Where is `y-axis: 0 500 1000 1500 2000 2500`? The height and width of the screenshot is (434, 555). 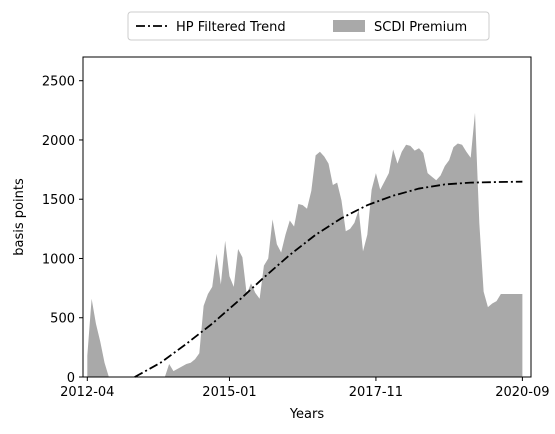 y-axis: 0 500 1000 1500 2000 2500 is located at coordinates (62, 230).